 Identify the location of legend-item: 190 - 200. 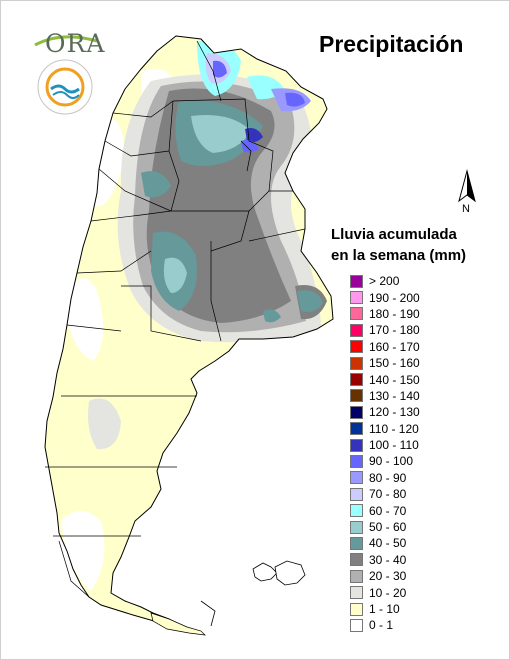
(420, 297).